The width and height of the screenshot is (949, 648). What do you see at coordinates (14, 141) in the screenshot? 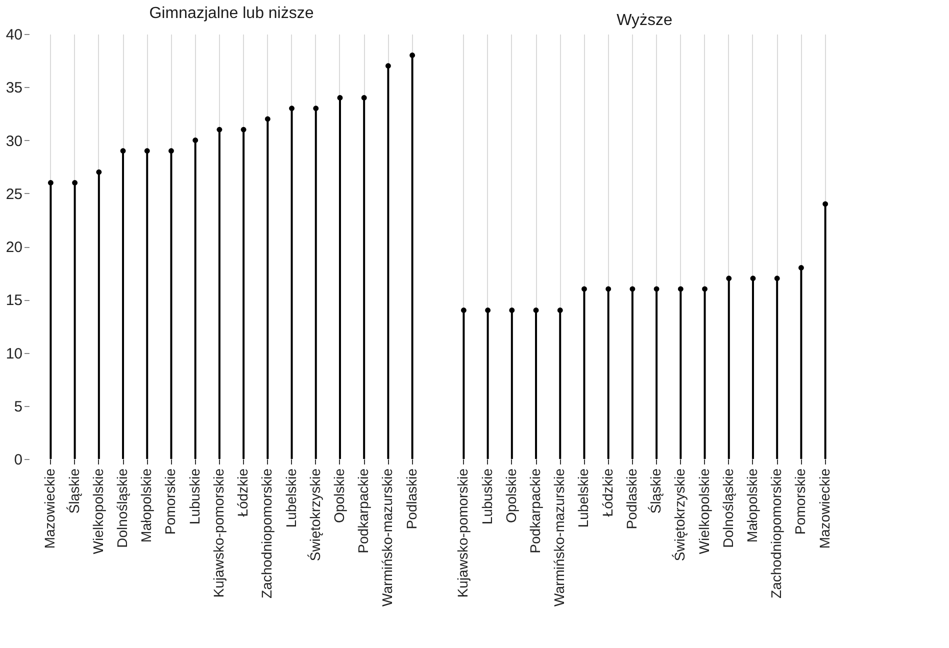
I see `y-tick-label: 30` at bounding box center [14, 141].